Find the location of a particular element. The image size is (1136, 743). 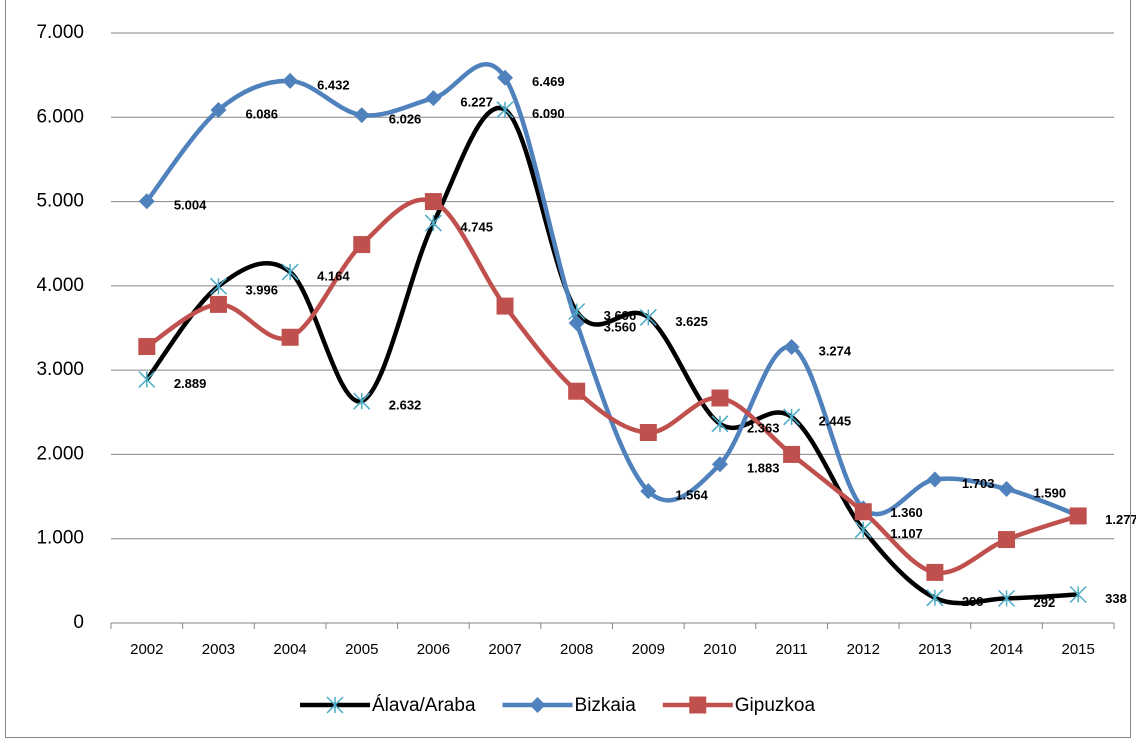

data-label: 1.564 is located at coordinates (691, 495).